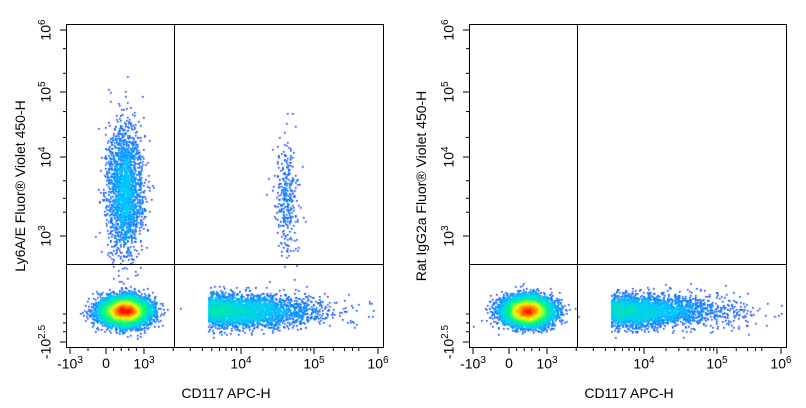 The width and height of the screenshot is (806, 408). Describe the element at coordinates (547, 363) in the screenshot. I see `plot-right-x-tick-2: 10³` at that location.